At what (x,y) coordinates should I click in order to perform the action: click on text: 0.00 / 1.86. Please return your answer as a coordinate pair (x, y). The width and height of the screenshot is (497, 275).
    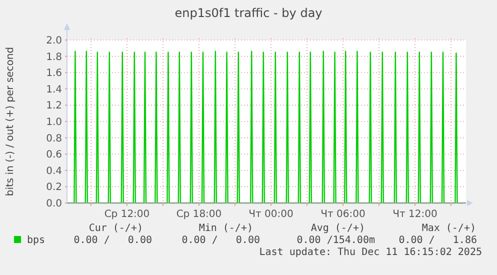
    Looking at the image, I should click on (437, 240).